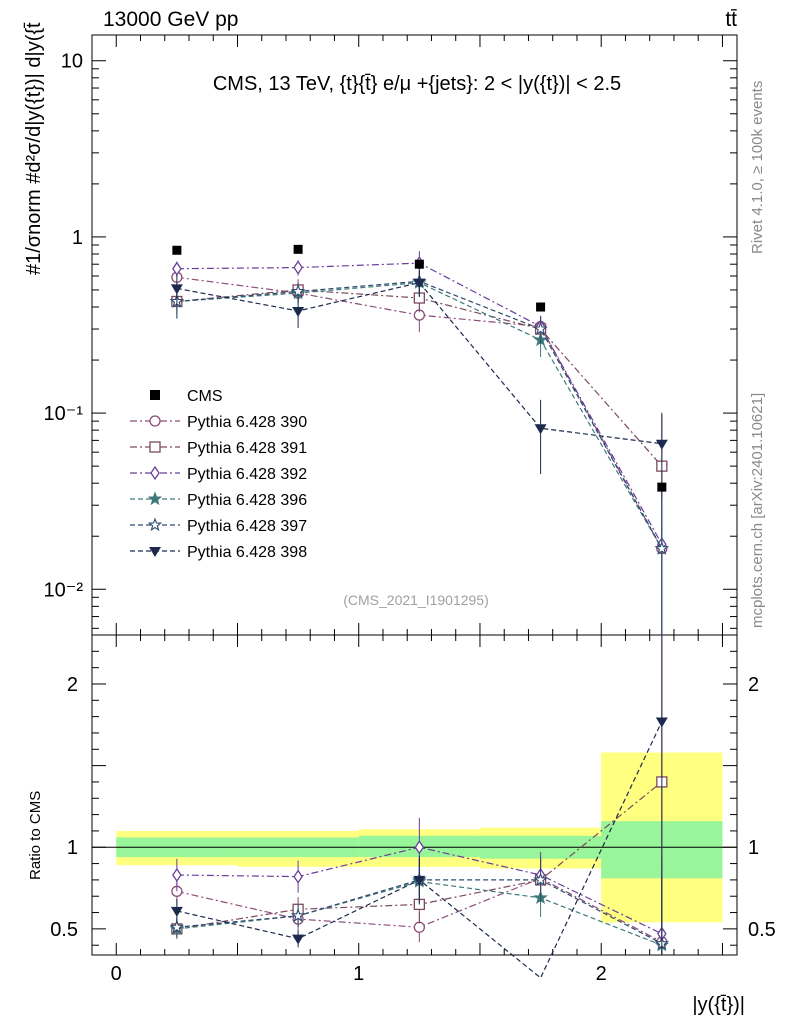 This screenshot has height=1024, width=786. I want to click on ratio-y-tick-label: 0.5, so click(64, 930).